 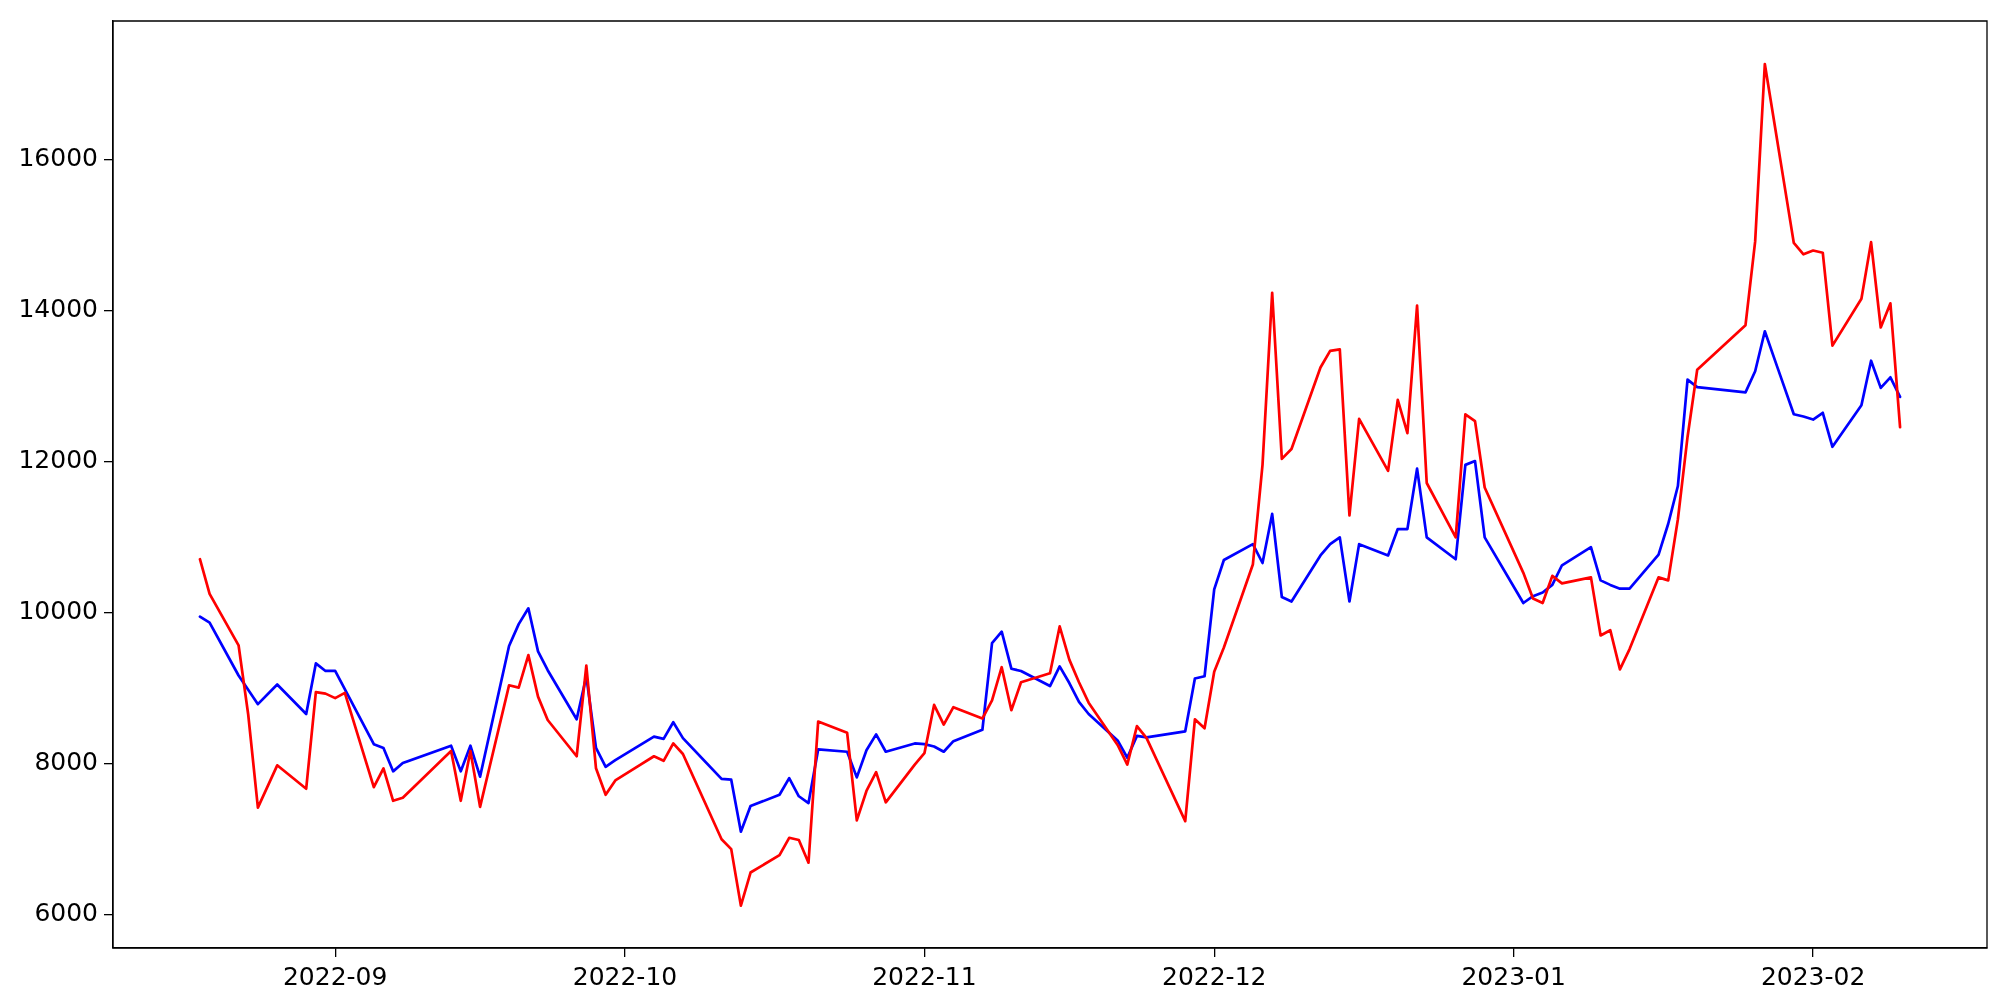 I want to click on x-tick-label: 2022-11, so click(x=924, y=976).